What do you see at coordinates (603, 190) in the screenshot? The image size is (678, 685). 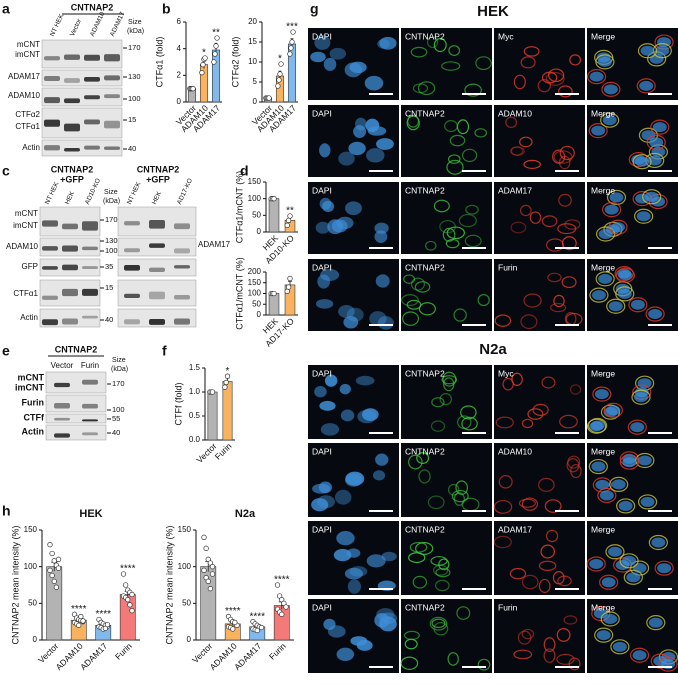 I see `channel-label: Merge` at bounding box center [603, 190].